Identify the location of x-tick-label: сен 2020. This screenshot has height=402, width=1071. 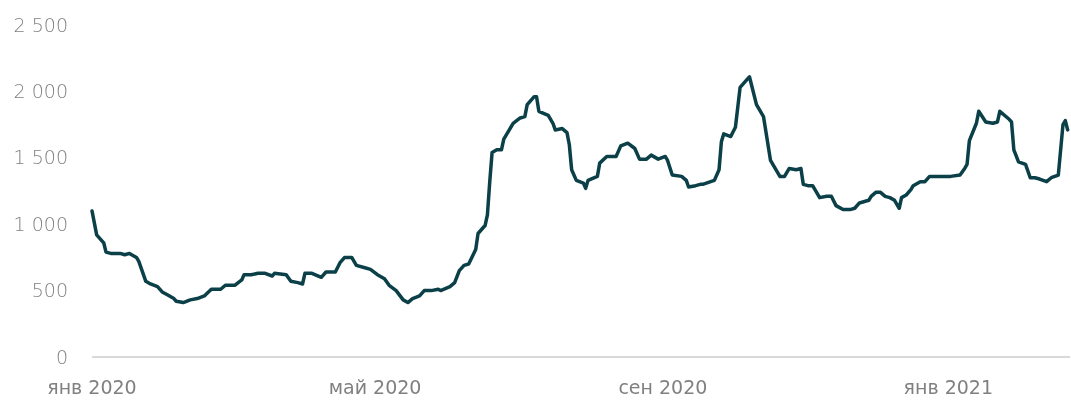
(663, 387).